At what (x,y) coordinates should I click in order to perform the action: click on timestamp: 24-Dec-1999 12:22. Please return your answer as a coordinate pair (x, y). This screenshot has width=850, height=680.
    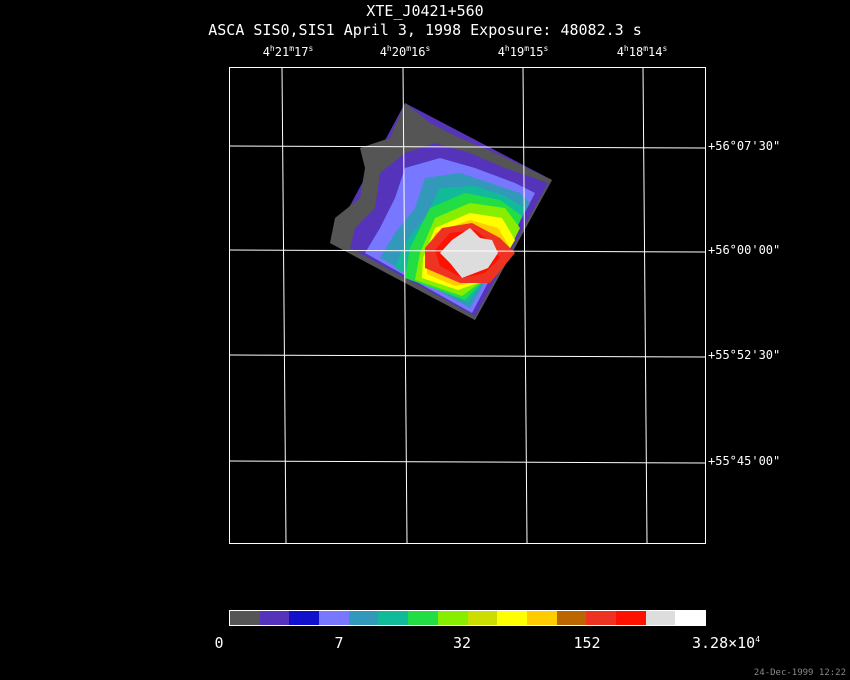
    Looking at the image, I should click on (799, 673).